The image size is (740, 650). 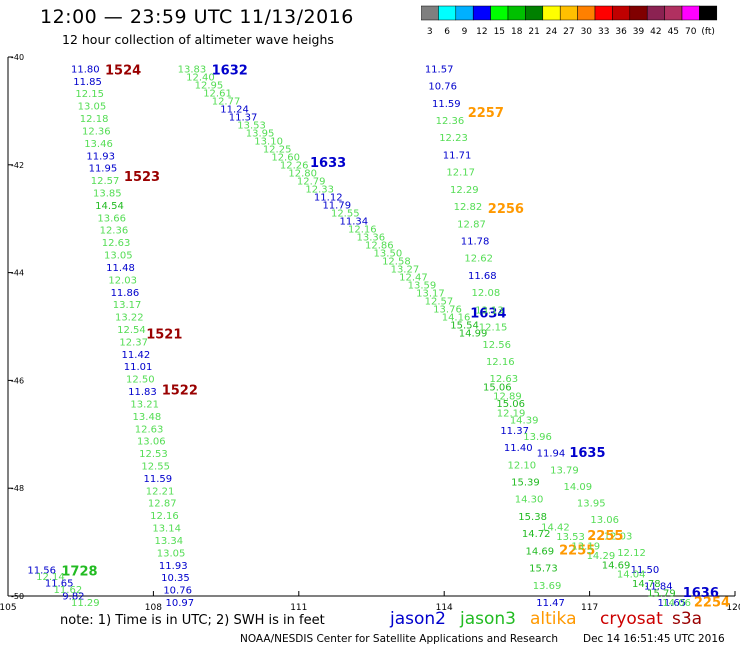 I want to click on swh-value: 11.80, so click(x=85, y=69).